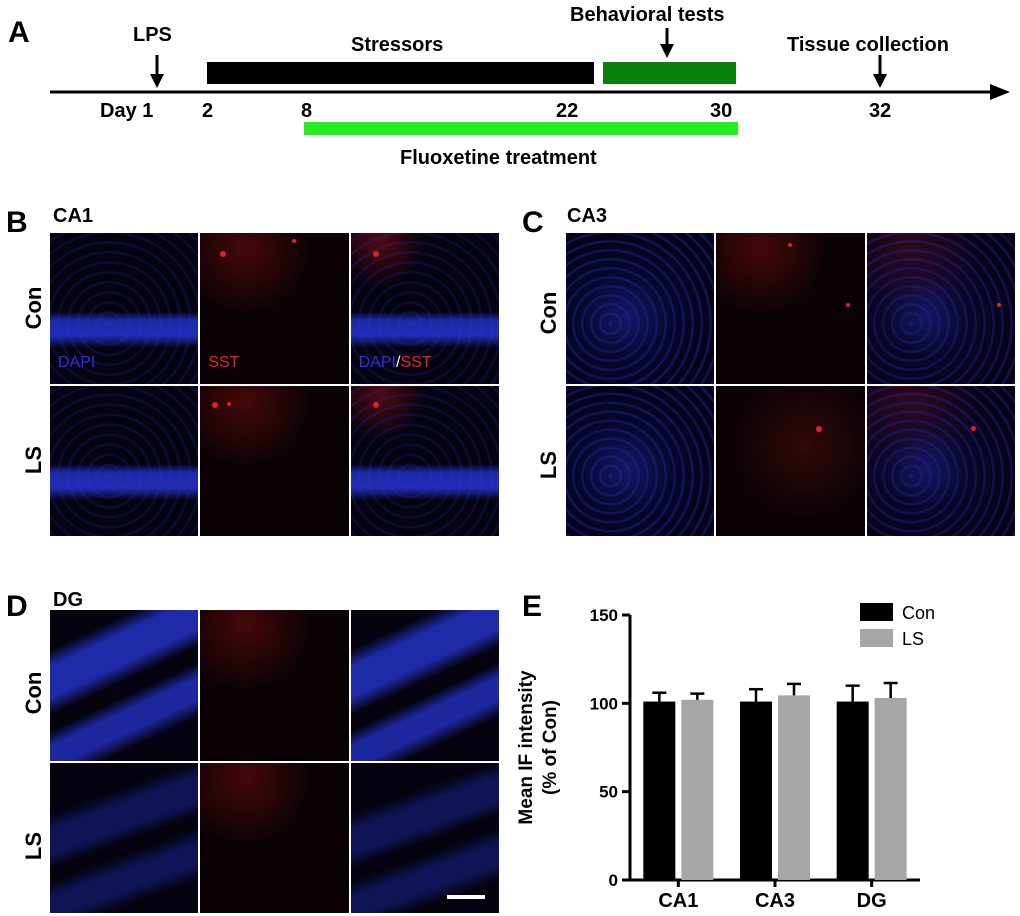  What do you see at coordinates (775, 901) in the screenshot?
I see `x-tick-label: CA3` at bounding box center [775, 901].